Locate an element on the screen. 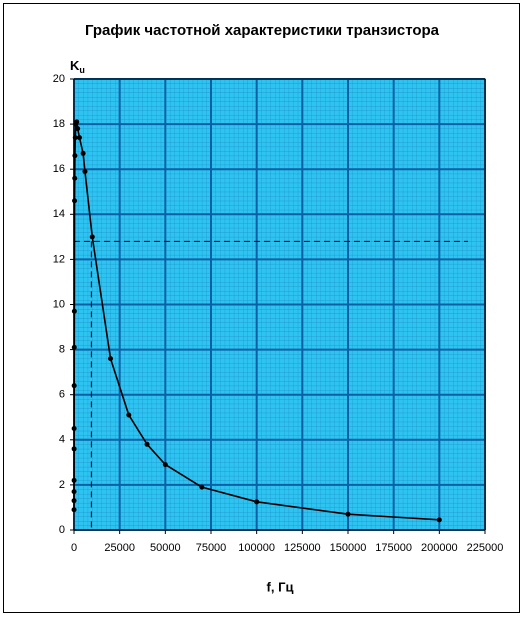  x-tick-label: 50000 is located at coordinates (165, 548).